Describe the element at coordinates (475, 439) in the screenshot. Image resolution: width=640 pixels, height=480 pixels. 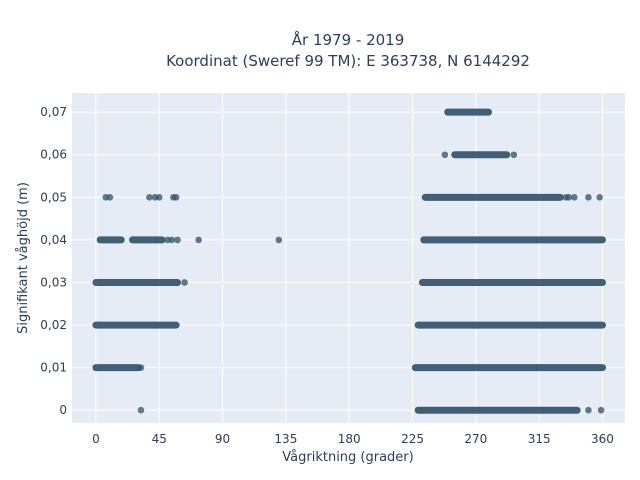
I see `x-tick-label: 270` at that location.